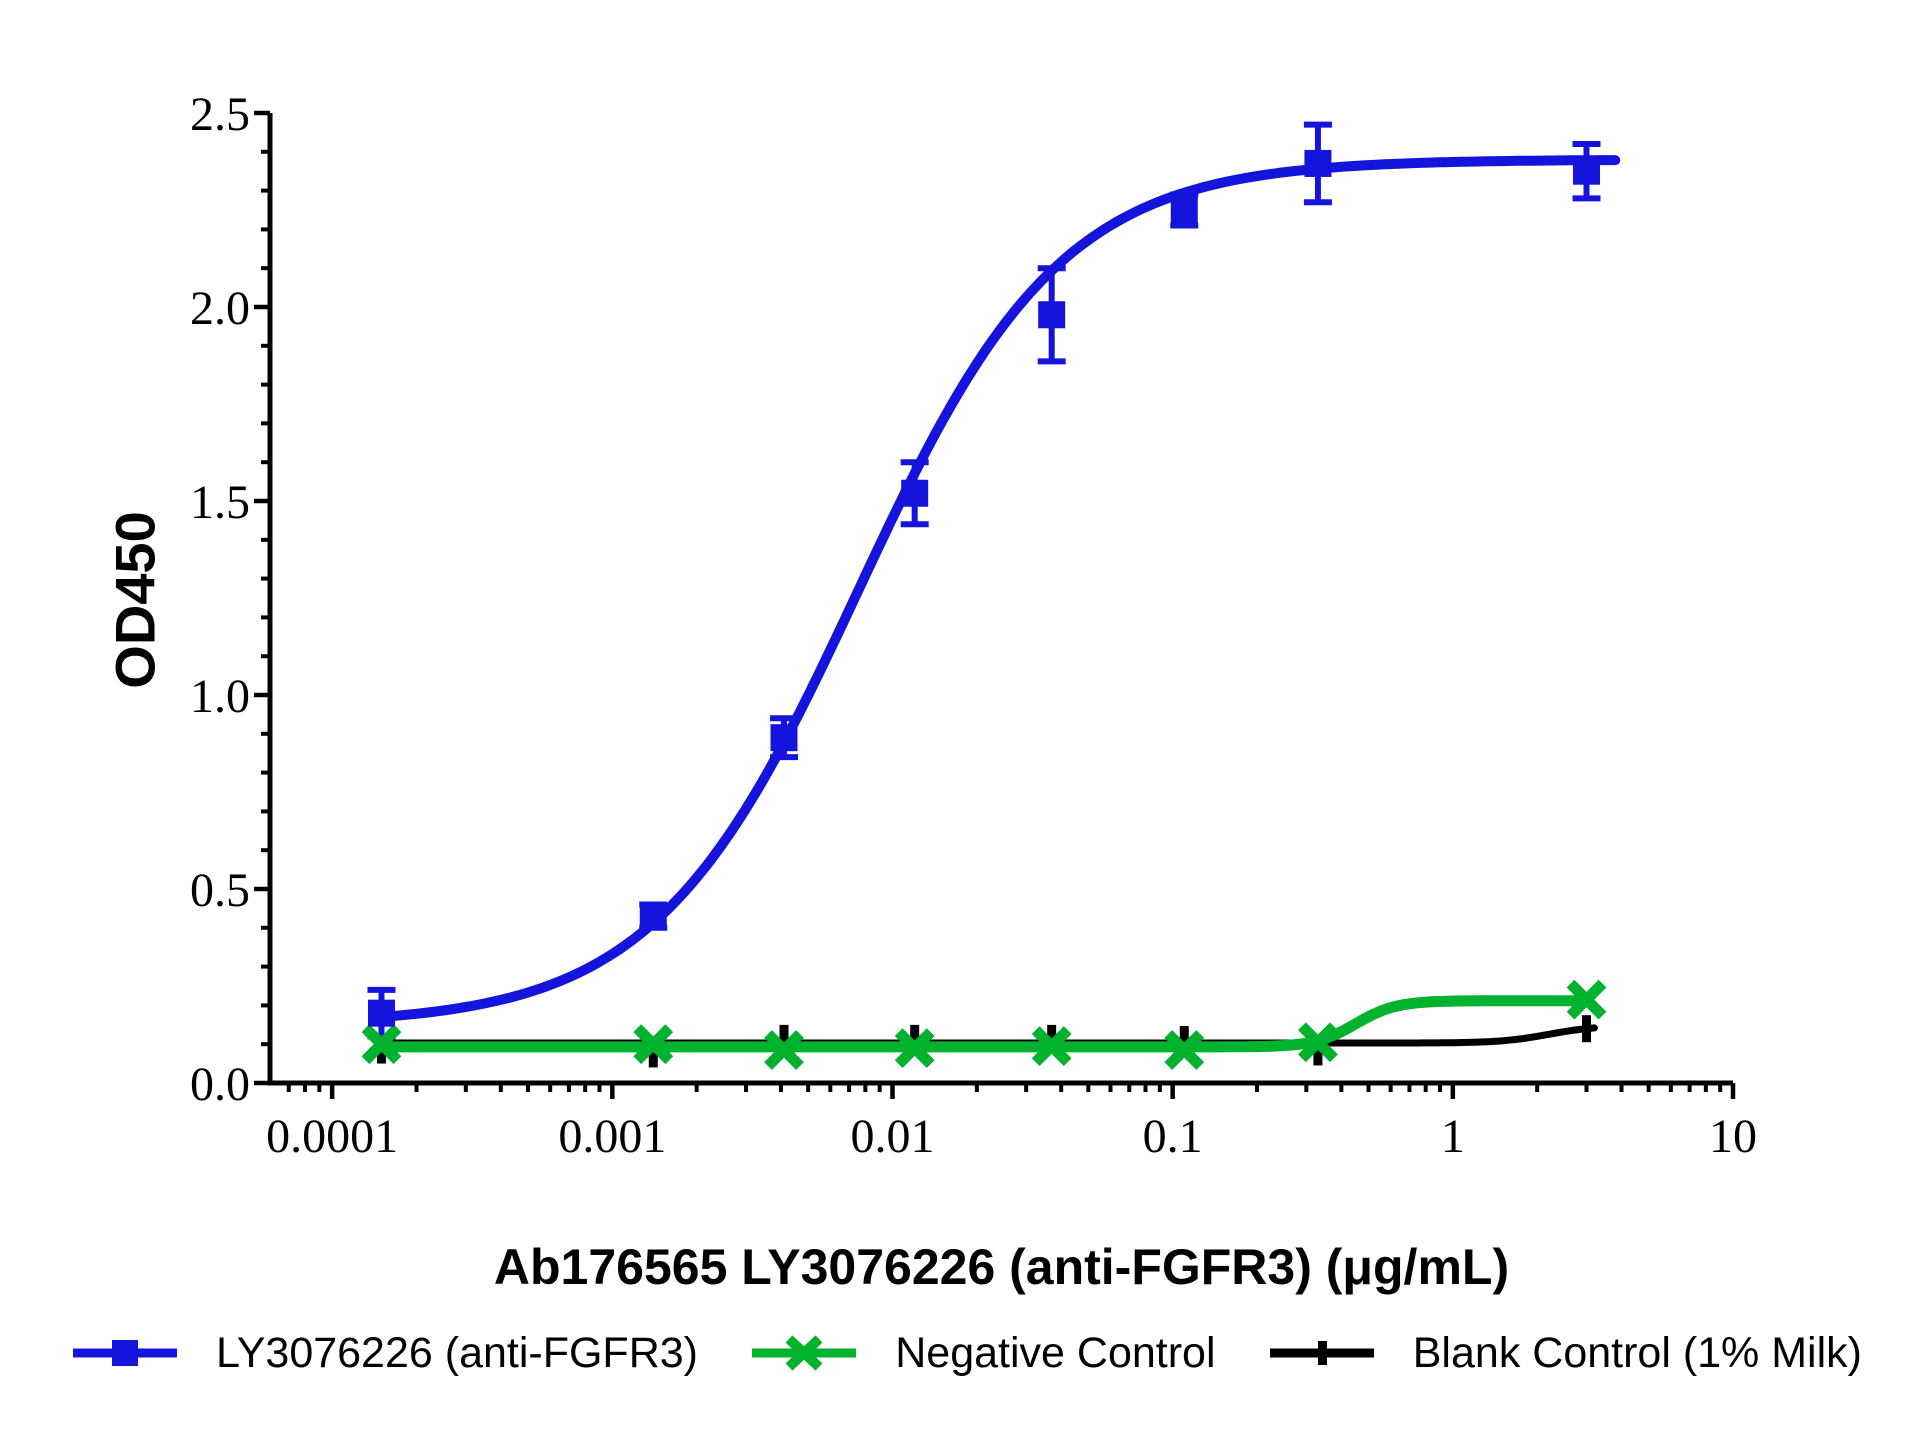  What do you see at coordinates (1453, 1136) in the screenshot?
I see `x-tick-label: 1` at bounding box center [1453, 1136].